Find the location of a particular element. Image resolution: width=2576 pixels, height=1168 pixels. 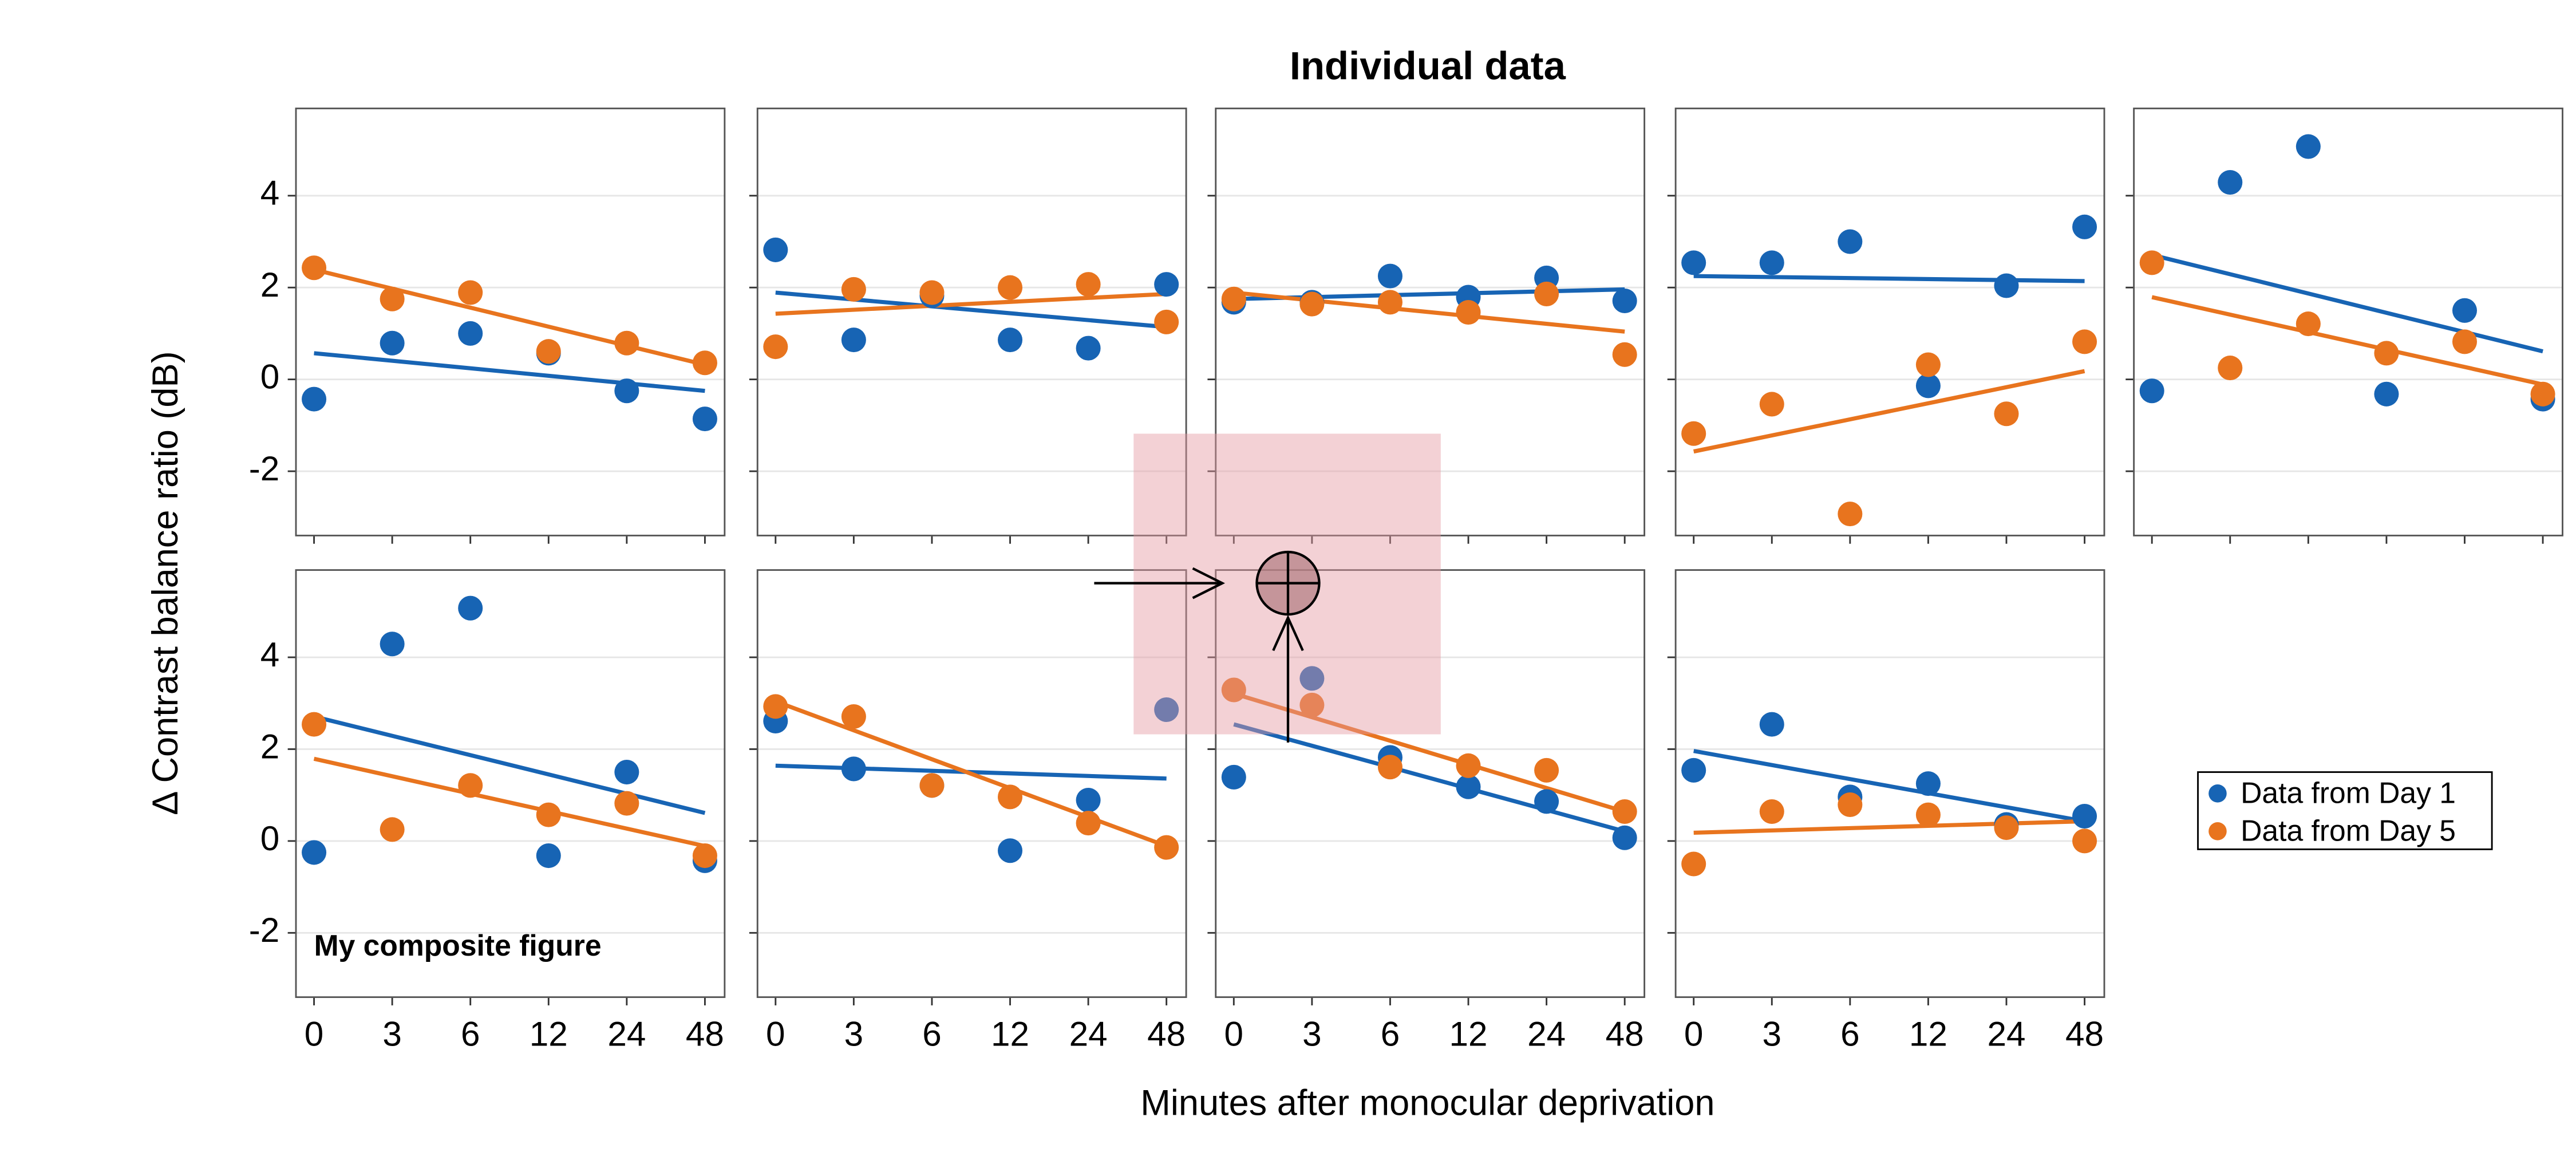

y-tick-label: 2 is located at coordinates (270, 284).